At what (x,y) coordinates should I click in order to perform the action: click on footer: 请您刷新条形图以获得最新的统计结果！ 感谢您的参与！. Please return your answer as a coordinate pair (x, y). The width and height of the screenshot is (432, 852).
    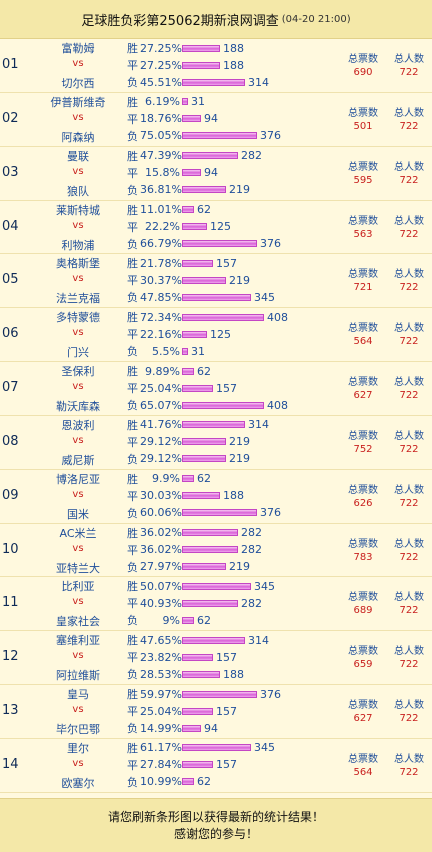
    Looking at the image, I should click on (216, 825).